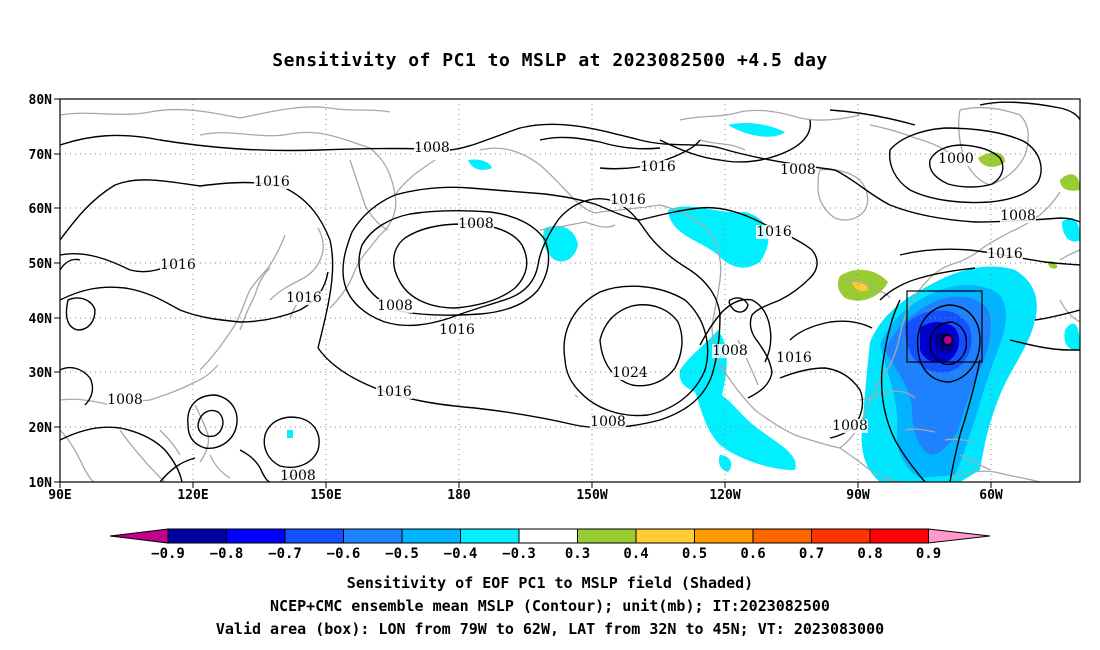  What do you see at coordinates (41, 483) in the screenshot?
I see `lat-label: 10N` at bounding box center [41, 483].